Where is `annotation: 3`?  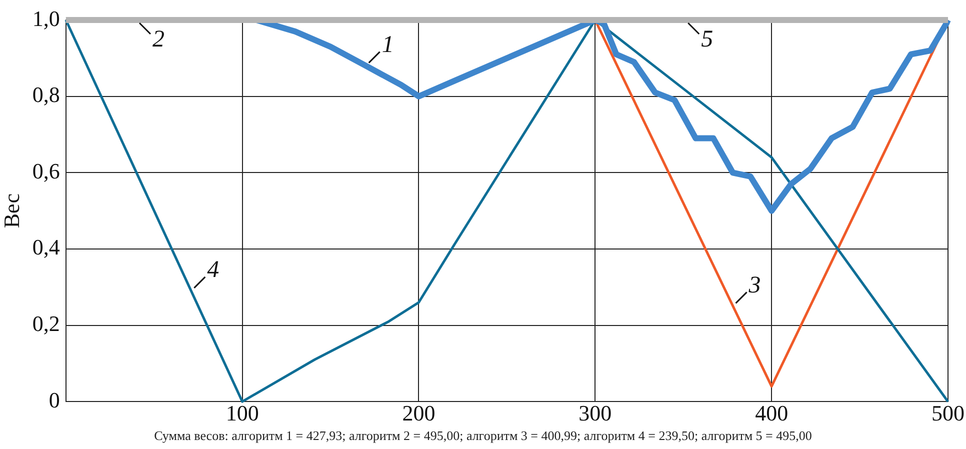
annotation: 3 is located at coordinates (754, 285).